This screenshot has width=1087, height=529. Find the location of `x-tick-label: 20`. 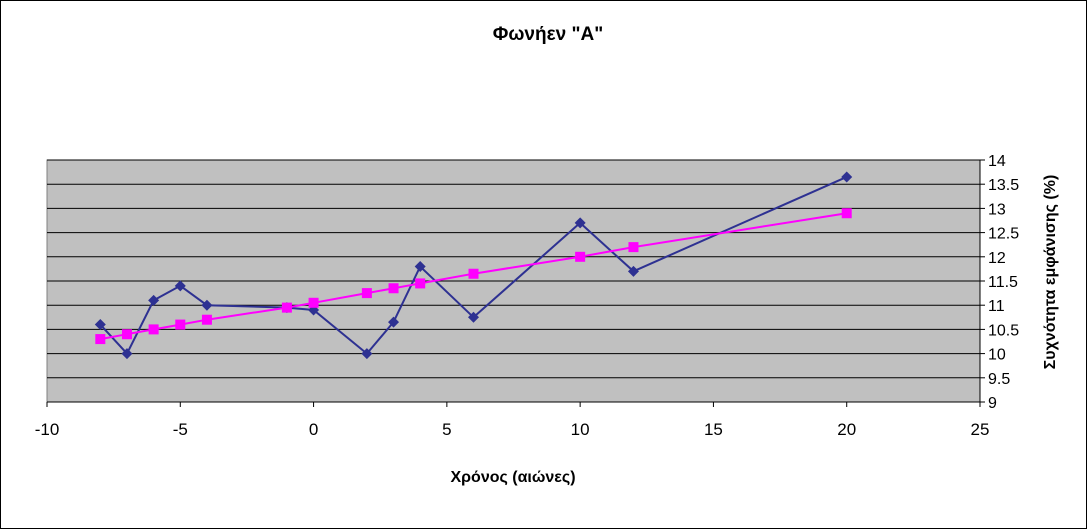

x-tick-label: 20 is located at coordinates (846, 429).